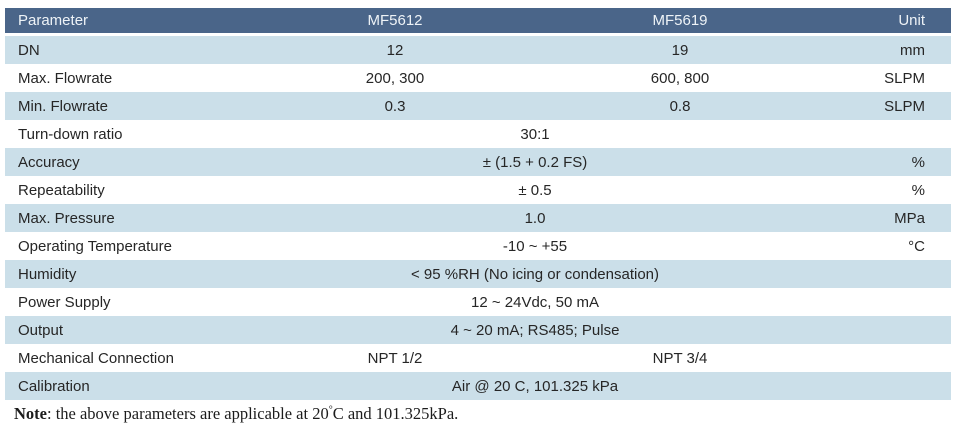 The width and height of the screenshot is (956, 432). I want to click on param-cell: Accuracy, so click(112, 162).